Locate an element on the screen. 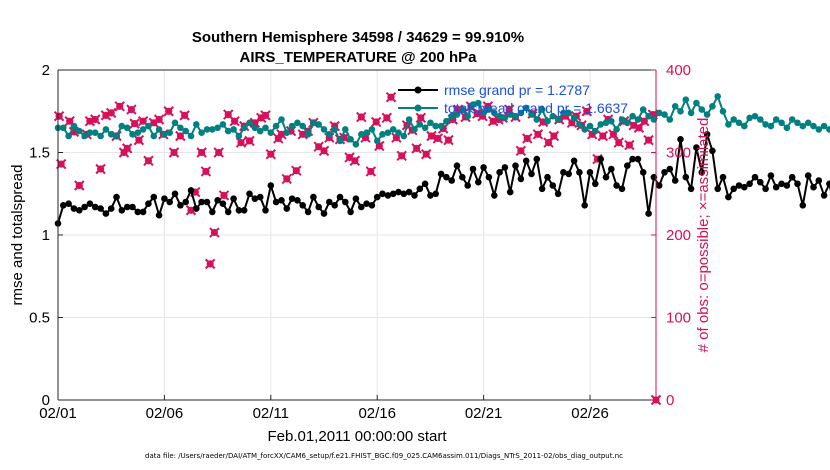 The width and height of the screenshot is (830, 470). y-tick-label-left: 0 is located at coordinates (46, 400).